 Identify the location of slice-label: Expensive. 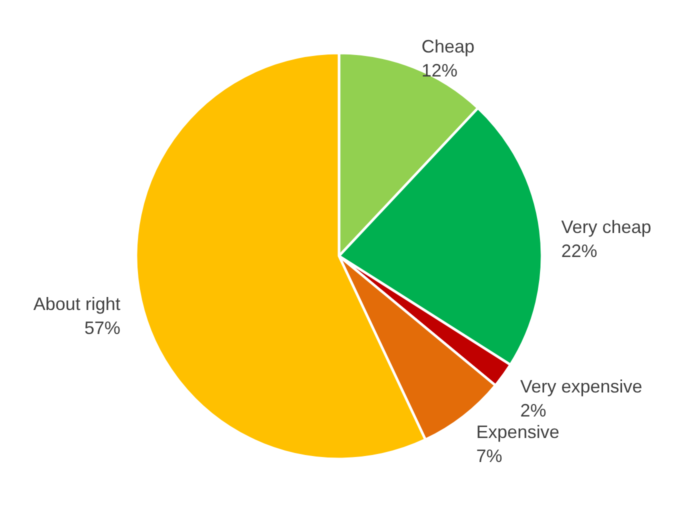
(518, 432).